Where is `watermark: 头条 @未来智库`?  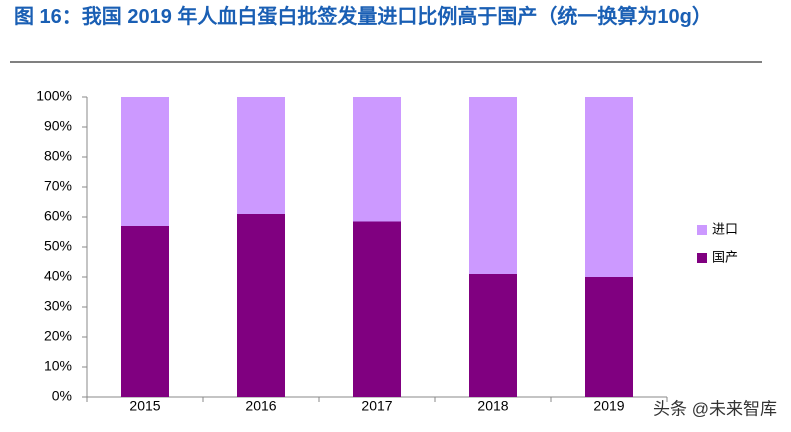 watermark: 头条 @未来智库 is located at coordinates (715, 408).